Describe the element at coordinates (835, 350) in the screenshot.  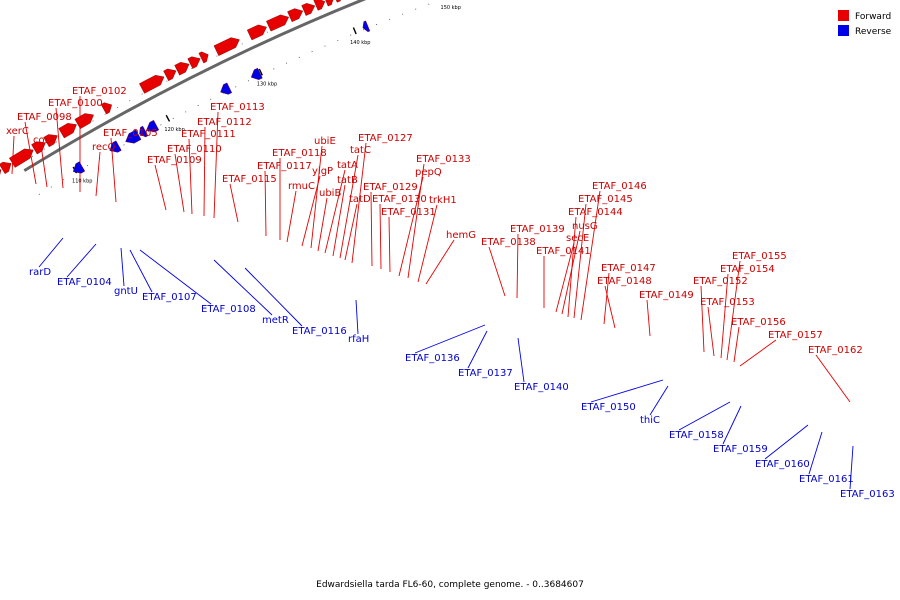
I see `forward-gene-label: ETAF_0162` at that location.